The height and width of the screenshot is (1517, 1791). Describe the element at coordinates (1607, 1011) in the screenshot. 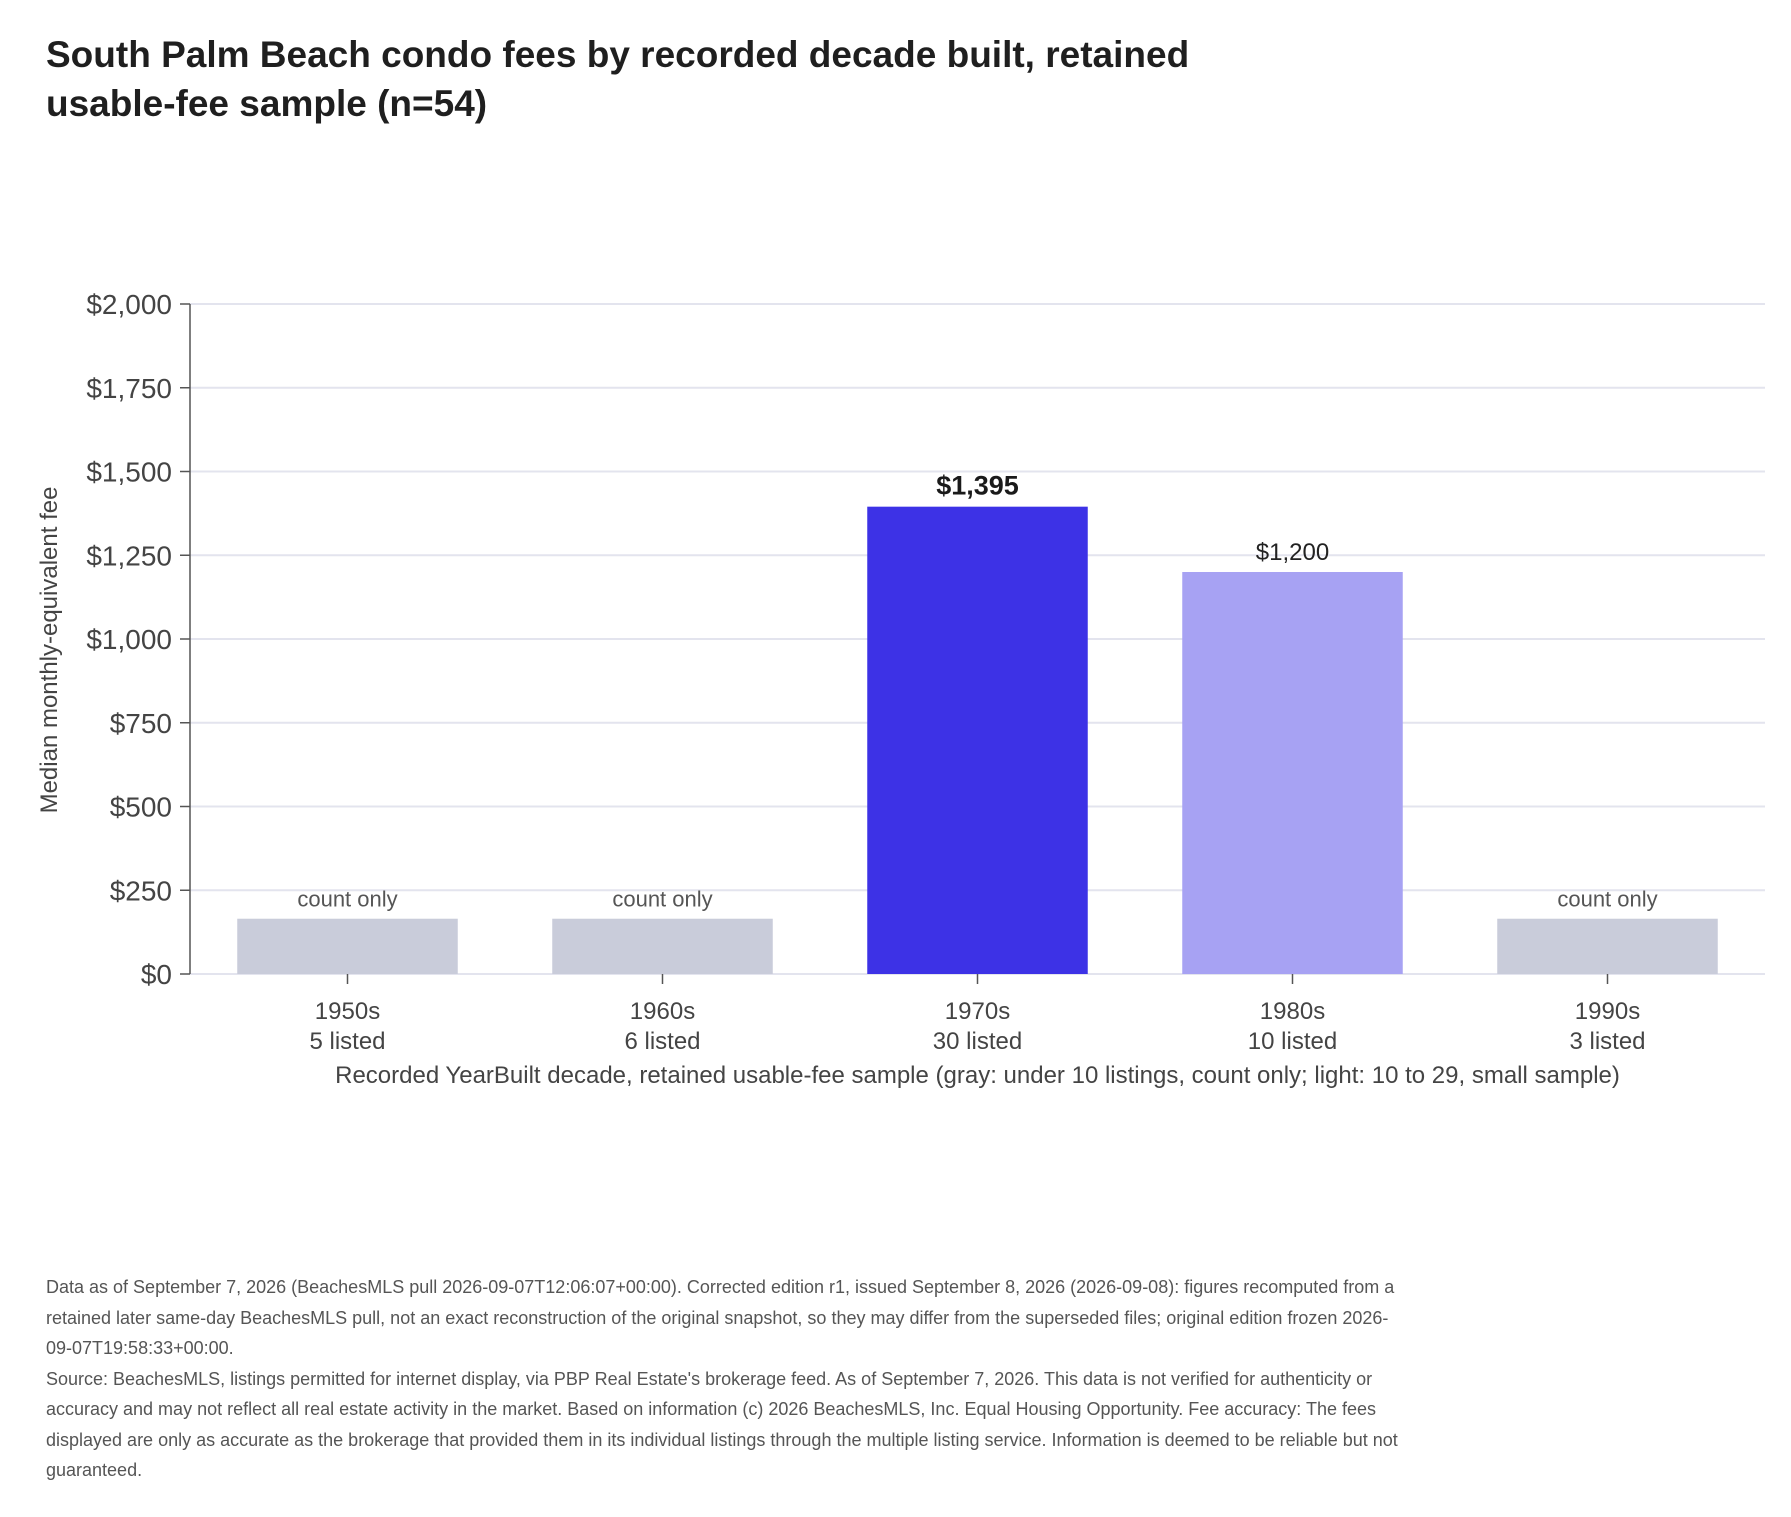

I see `x-tick-label: 1990s` at that location.